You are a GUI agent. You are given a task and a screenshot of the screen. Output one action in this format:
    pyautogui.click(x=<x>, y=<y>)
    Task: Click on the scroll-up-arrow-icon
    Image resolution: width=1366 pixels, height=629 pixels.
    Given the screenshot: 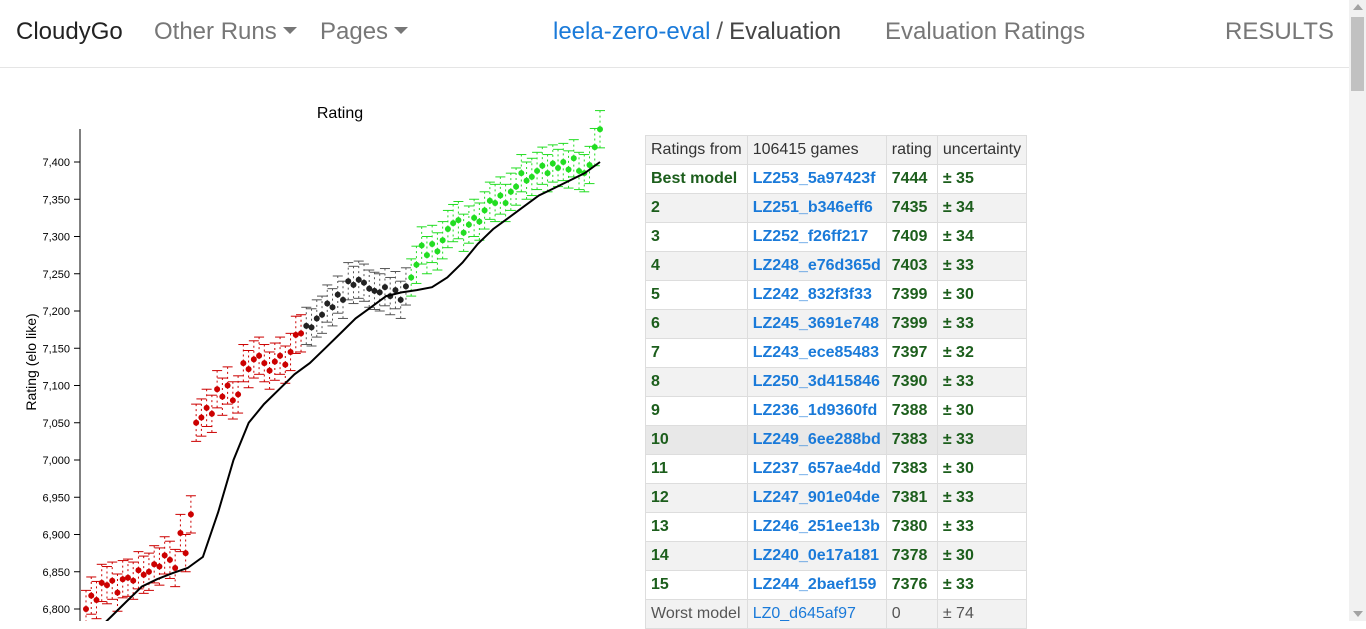 What is the action you would take?
    pyautogui.click(x=1358, y=7)
    